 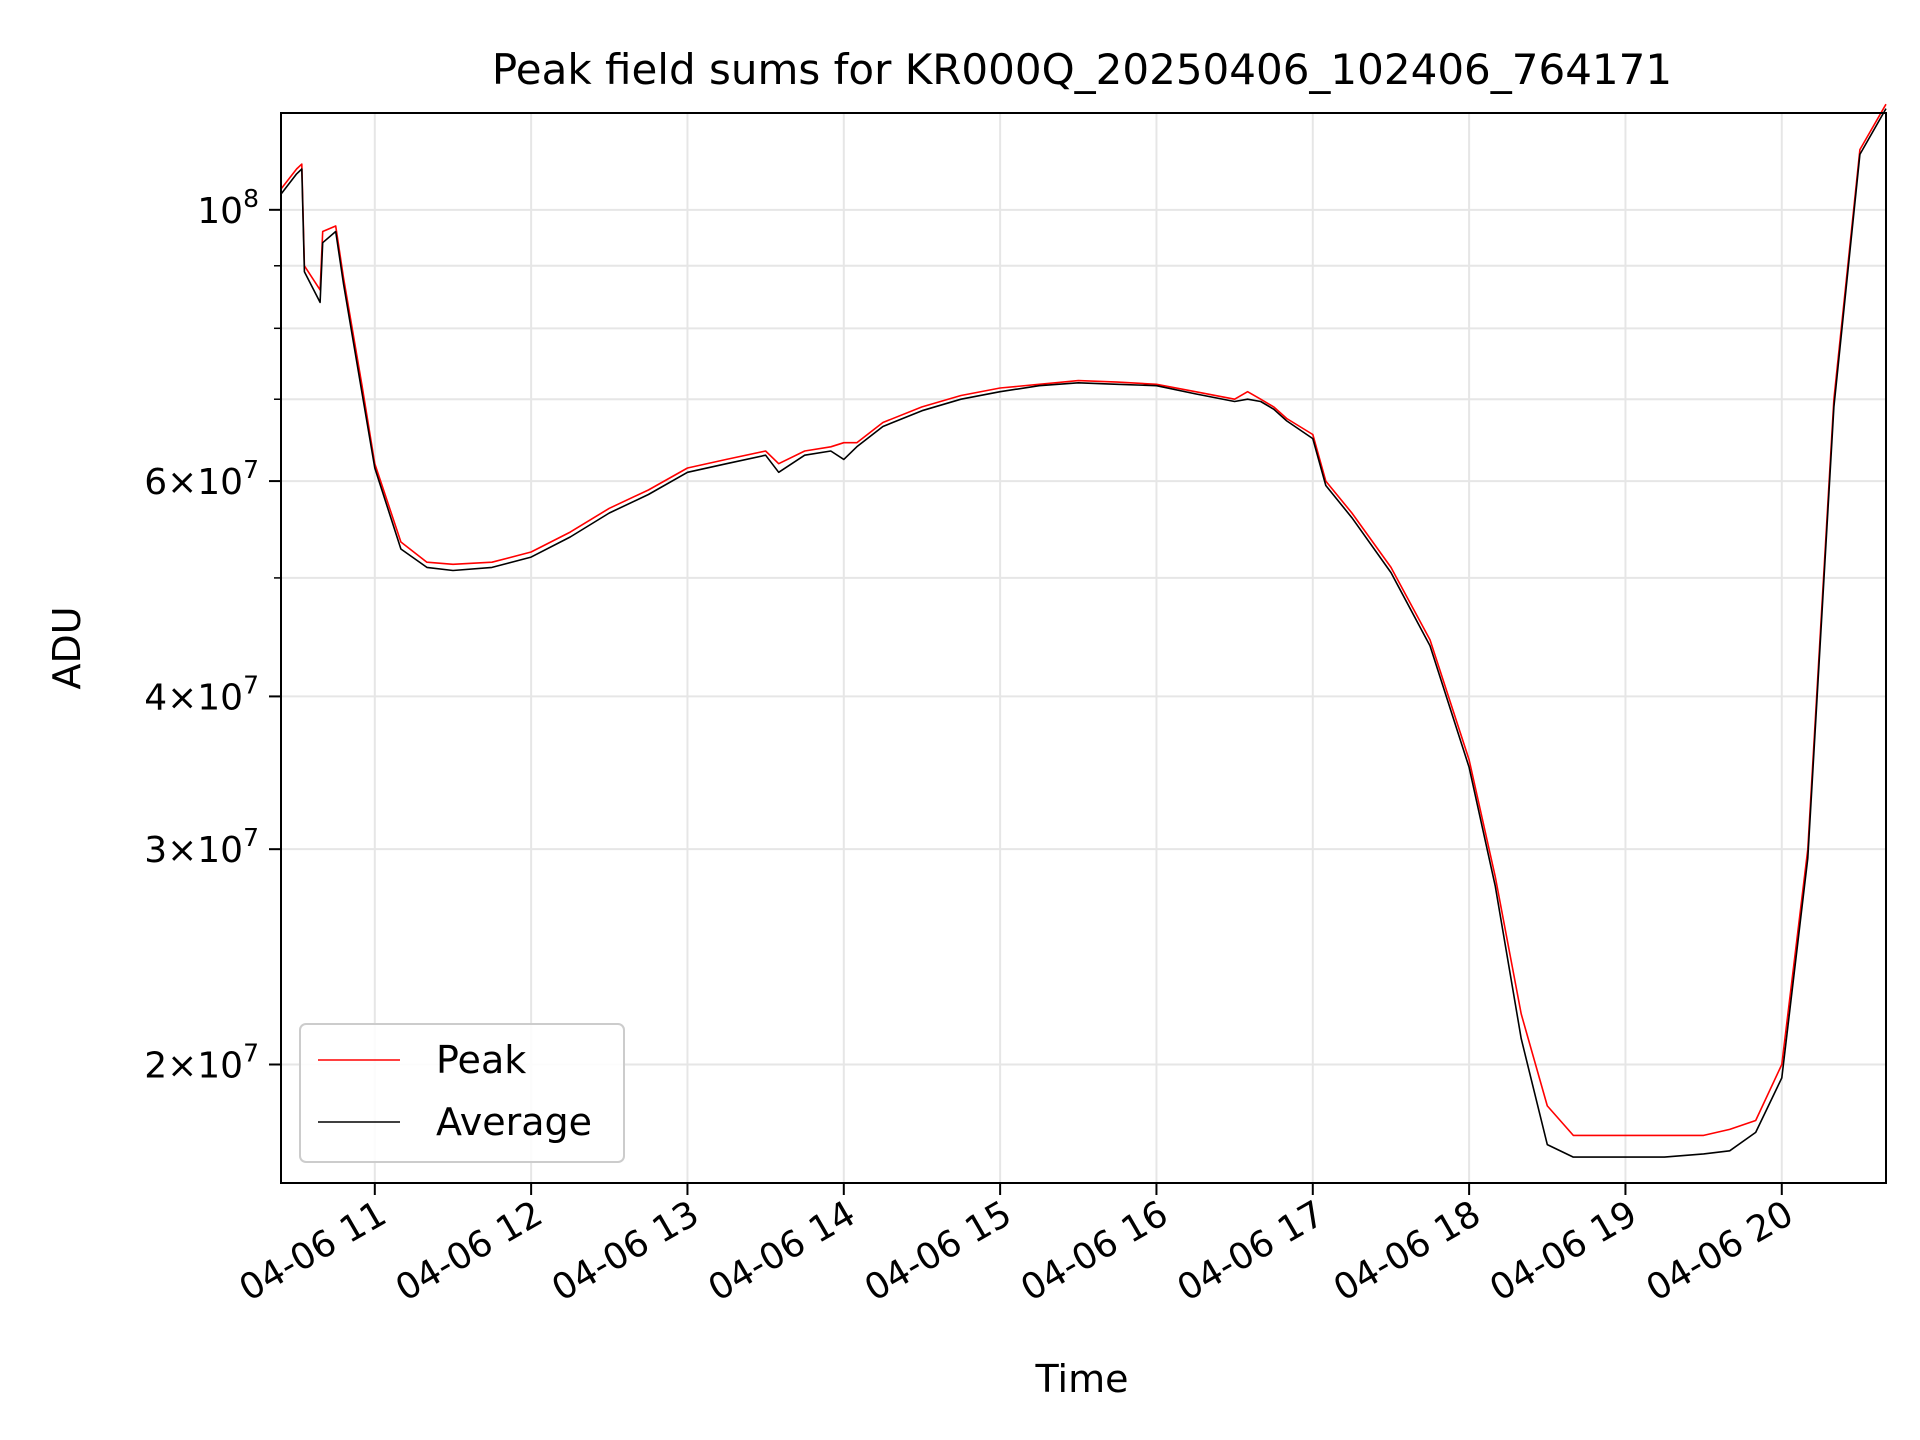 What do you see at coordinates (1251, 1251) in the screenshot?
I see `x-tick-label: 04-06 17` at bounding box center [1251, 1251].